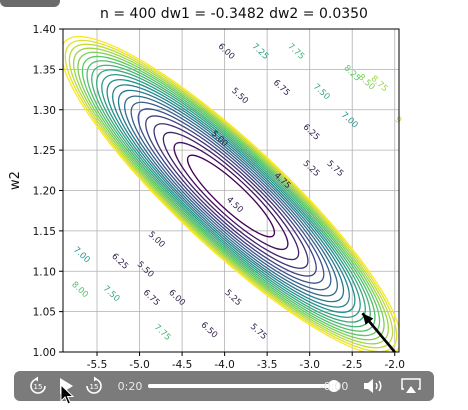 The width and height of the screenshot is (468, 410). I want to click on x-tick-label: -2.0, so click(394, 365).